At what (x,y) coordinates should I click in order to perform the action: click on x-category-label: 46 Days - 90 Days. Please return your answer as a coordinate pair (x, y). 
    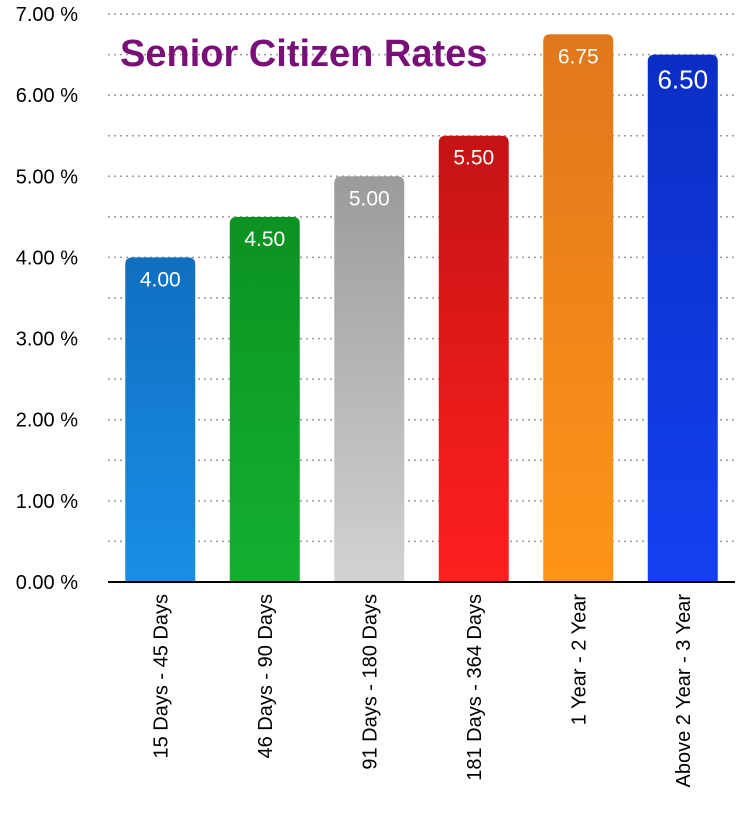
    Looking at the image, I should click on (266, 676).